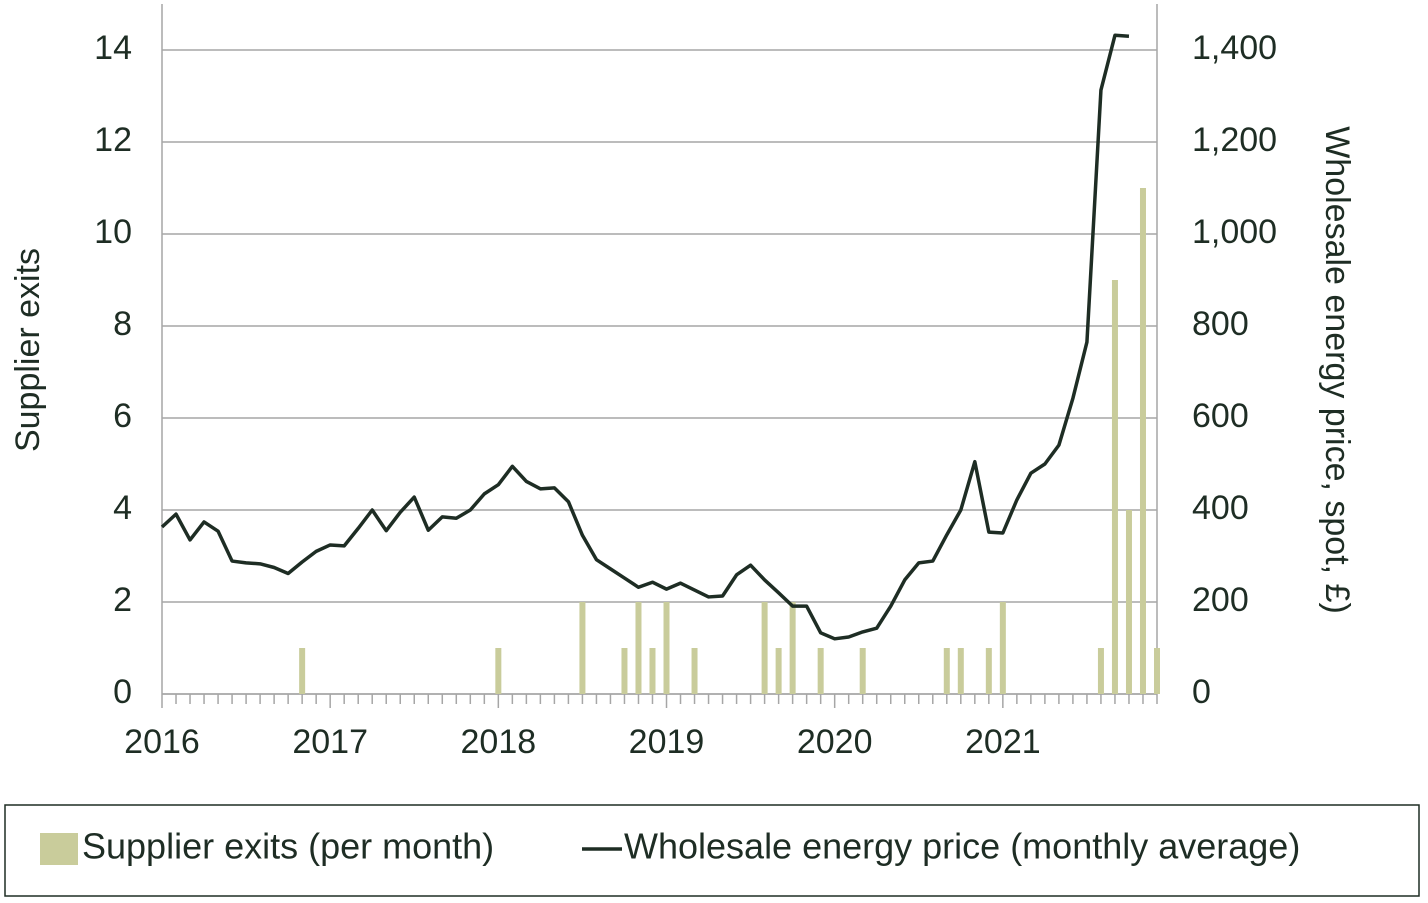 Image resolution: width=1428 pixels, height=903 pixels. What do you see at coordinates (113, 232) in the screenshot?
I see `y-tick-label: 10` at bounding box center [113, 232].